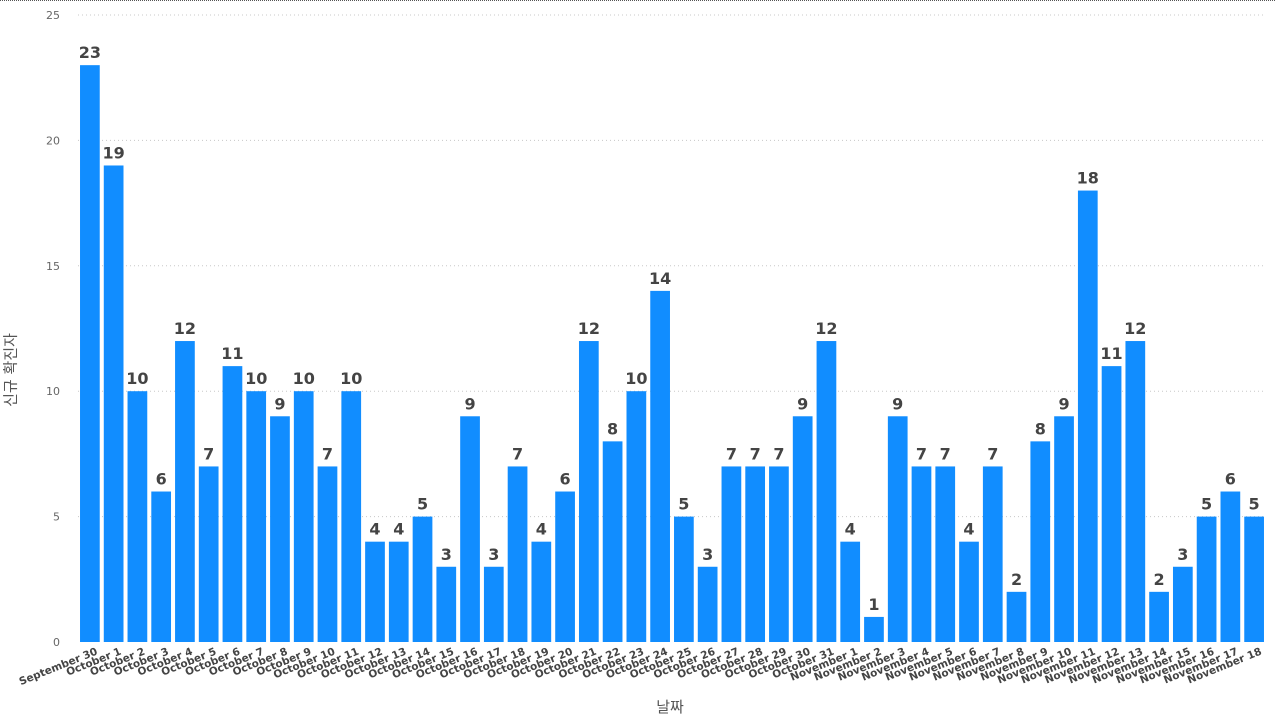 The height and width of the screenshot is (718, 1275). Describe the element at coordinates (1088, 178) in the screenshot. I see `data-label: 18` at that location.